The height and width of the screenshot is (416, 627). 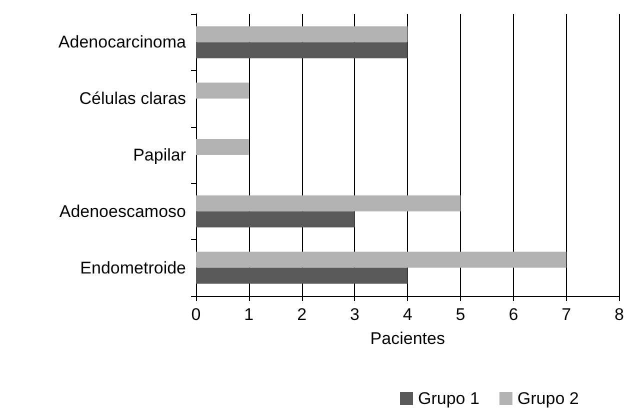 What do you see at coordinates (407, 338) in the screenshot?
I see `x-axis-title: Pacientes` at bounding box center [407, 338].